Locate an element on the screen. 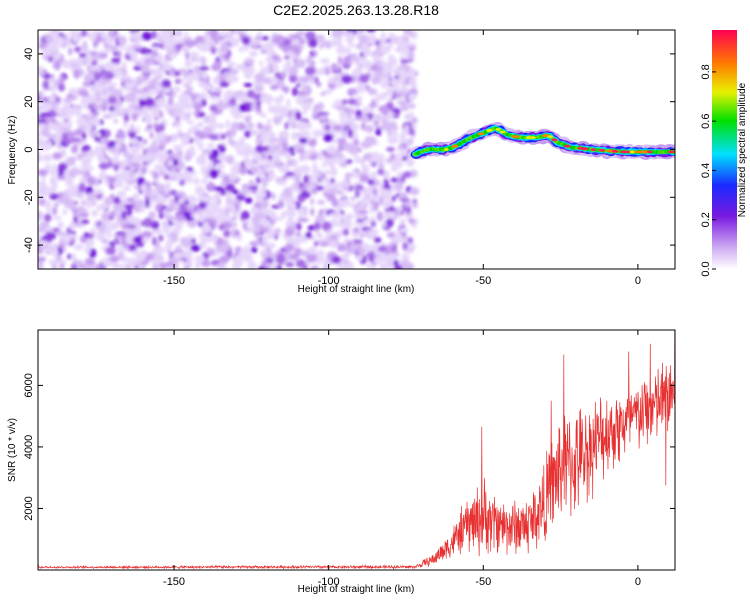 The width and height of the screenshot is (750, 600). snr-x-tick-label: -100 is located at coordinates (329, 582).